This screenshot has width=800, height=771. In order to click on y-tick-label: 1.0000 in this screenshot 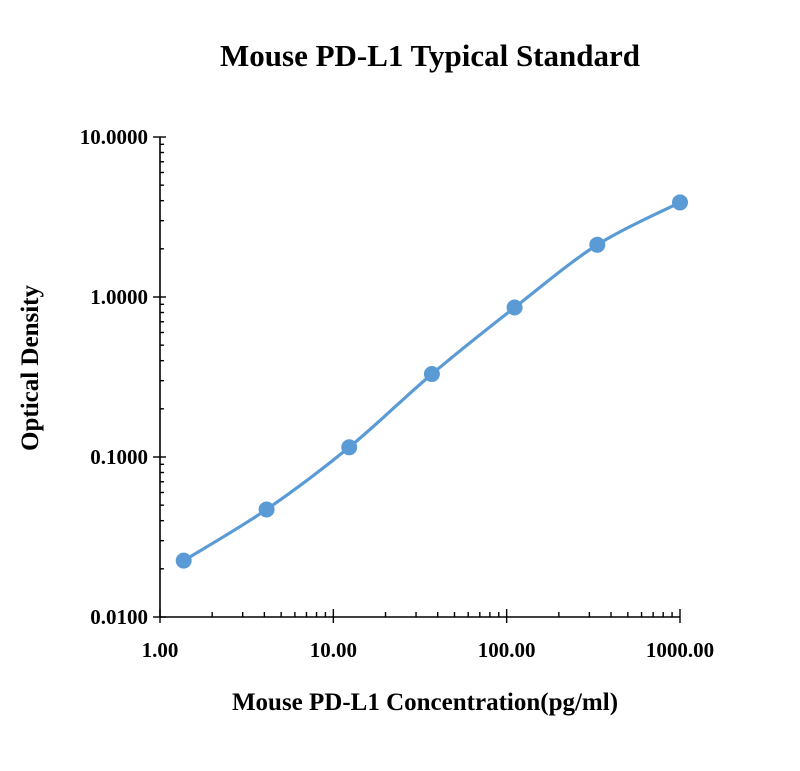, I will do `click(119, 297)`.